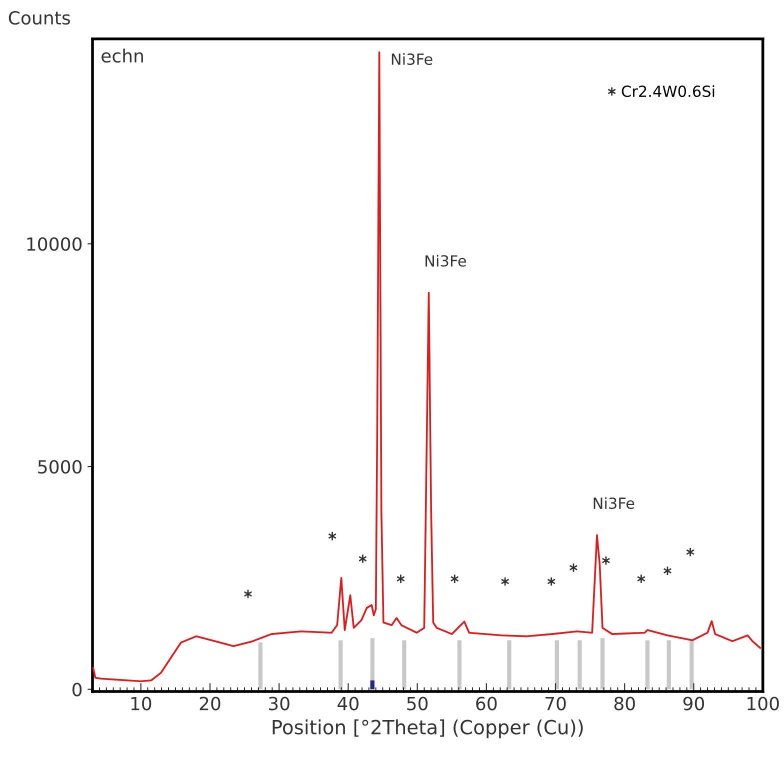 Image resolution: width=784 pixels, height=777 pixels. What do you see at coordinates (60, 467) in the screenshot?
I see `y-tick-label: 5000` at bounding box center [60, 467].